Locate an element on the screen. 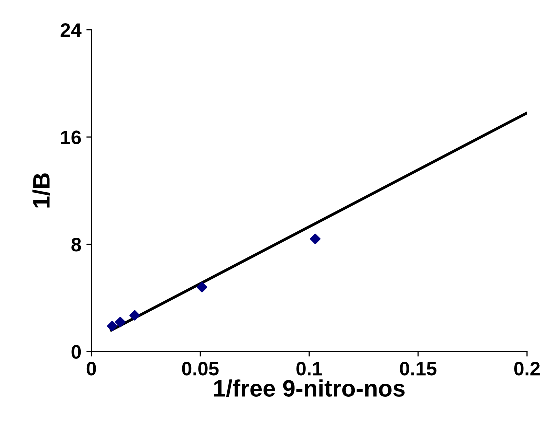  y-tick-label: 8 is located at coordinates (77, 245).